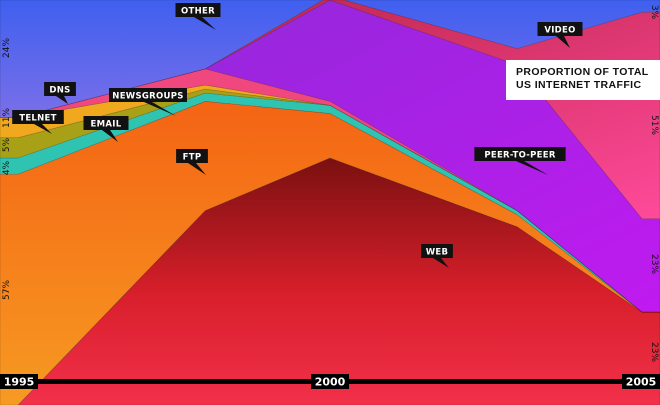  I want to click on tag-label: TELNET, so click(38, 119).